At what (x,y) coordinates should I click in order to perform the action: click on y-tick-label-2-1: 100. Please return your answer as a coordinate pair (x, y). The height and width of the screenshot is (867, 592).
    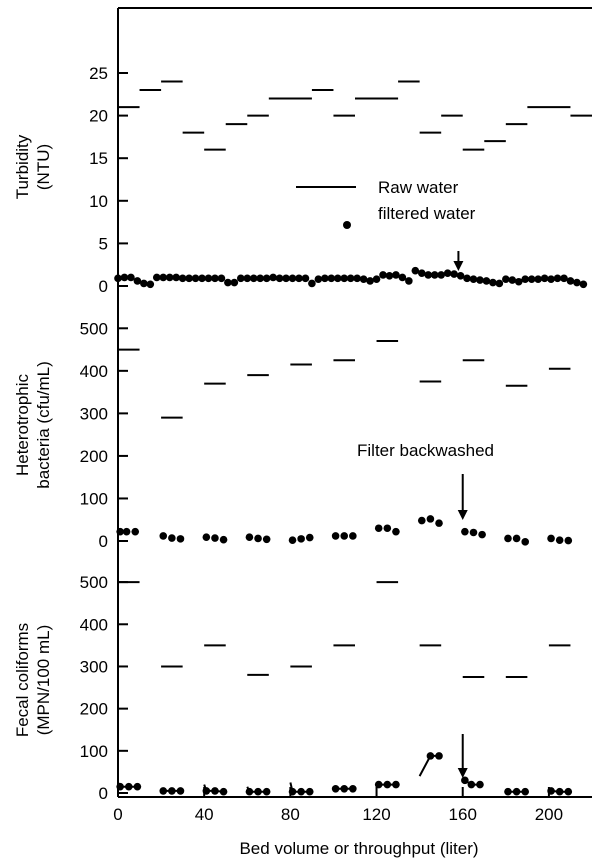
    Looking at the image, I should click on (94, 751).